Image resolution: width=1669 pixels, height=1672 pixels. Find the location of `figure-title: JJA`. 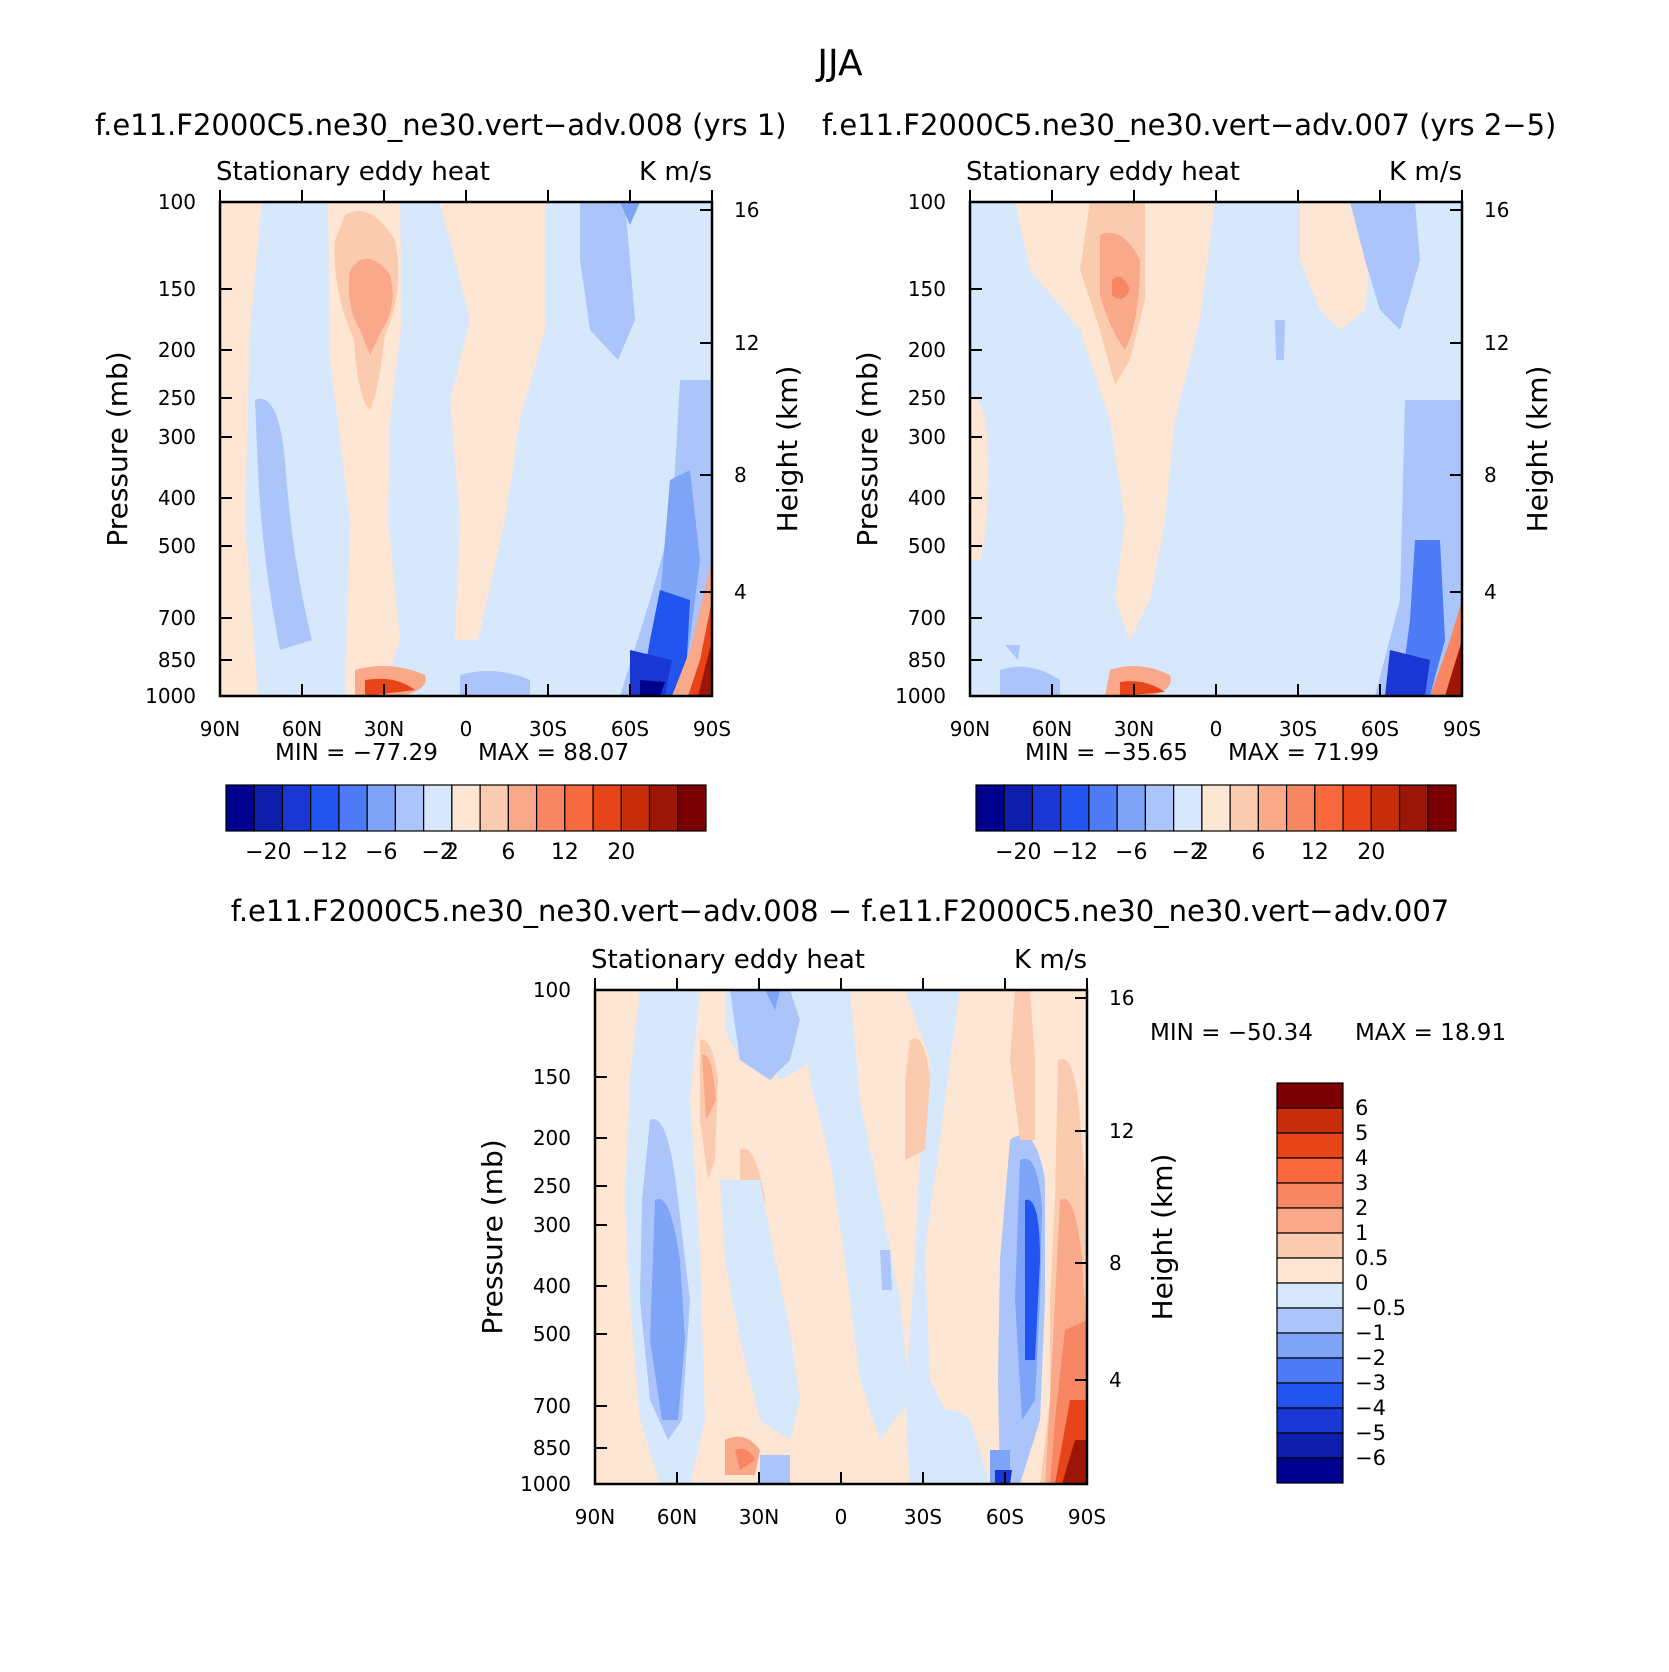

figure-title: JJA is located at coordinates (839, 63).